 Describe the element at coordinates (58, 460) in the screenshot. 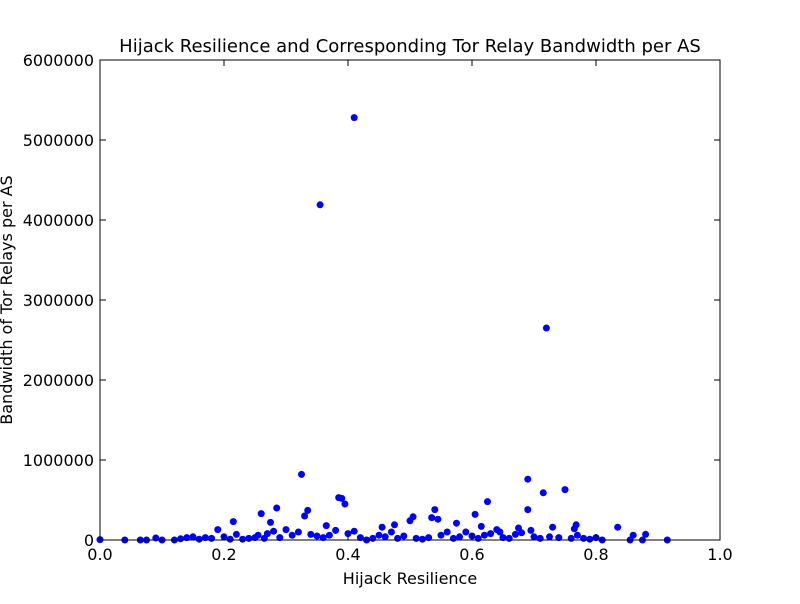

I see `y-tick-label: 1000000` at that location.